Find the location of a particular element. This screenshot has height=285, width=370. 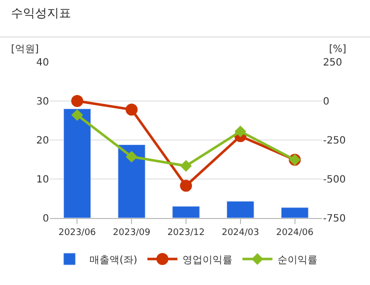

x-tick-label: 2023/09 is located at coordinates (131, 233).